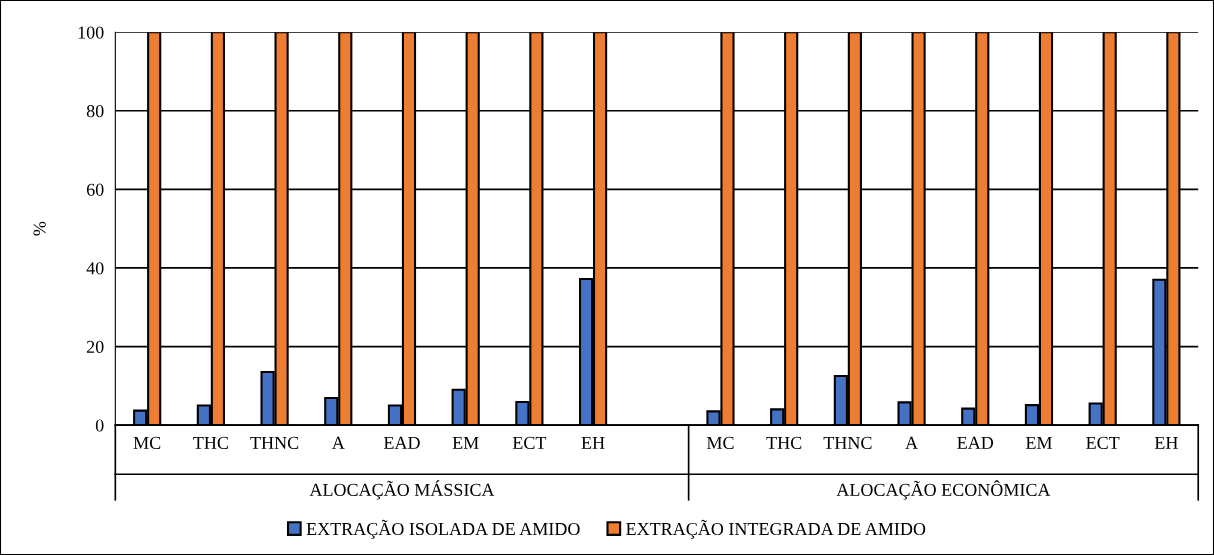 Image resolution: width=1214 pixels, height=555 pixels. Describe the element at coordinates (443, 529) in the screenshot. I see `legend-label: EXTRAÇÃO ISOLADA DE AMIDO` at that location.